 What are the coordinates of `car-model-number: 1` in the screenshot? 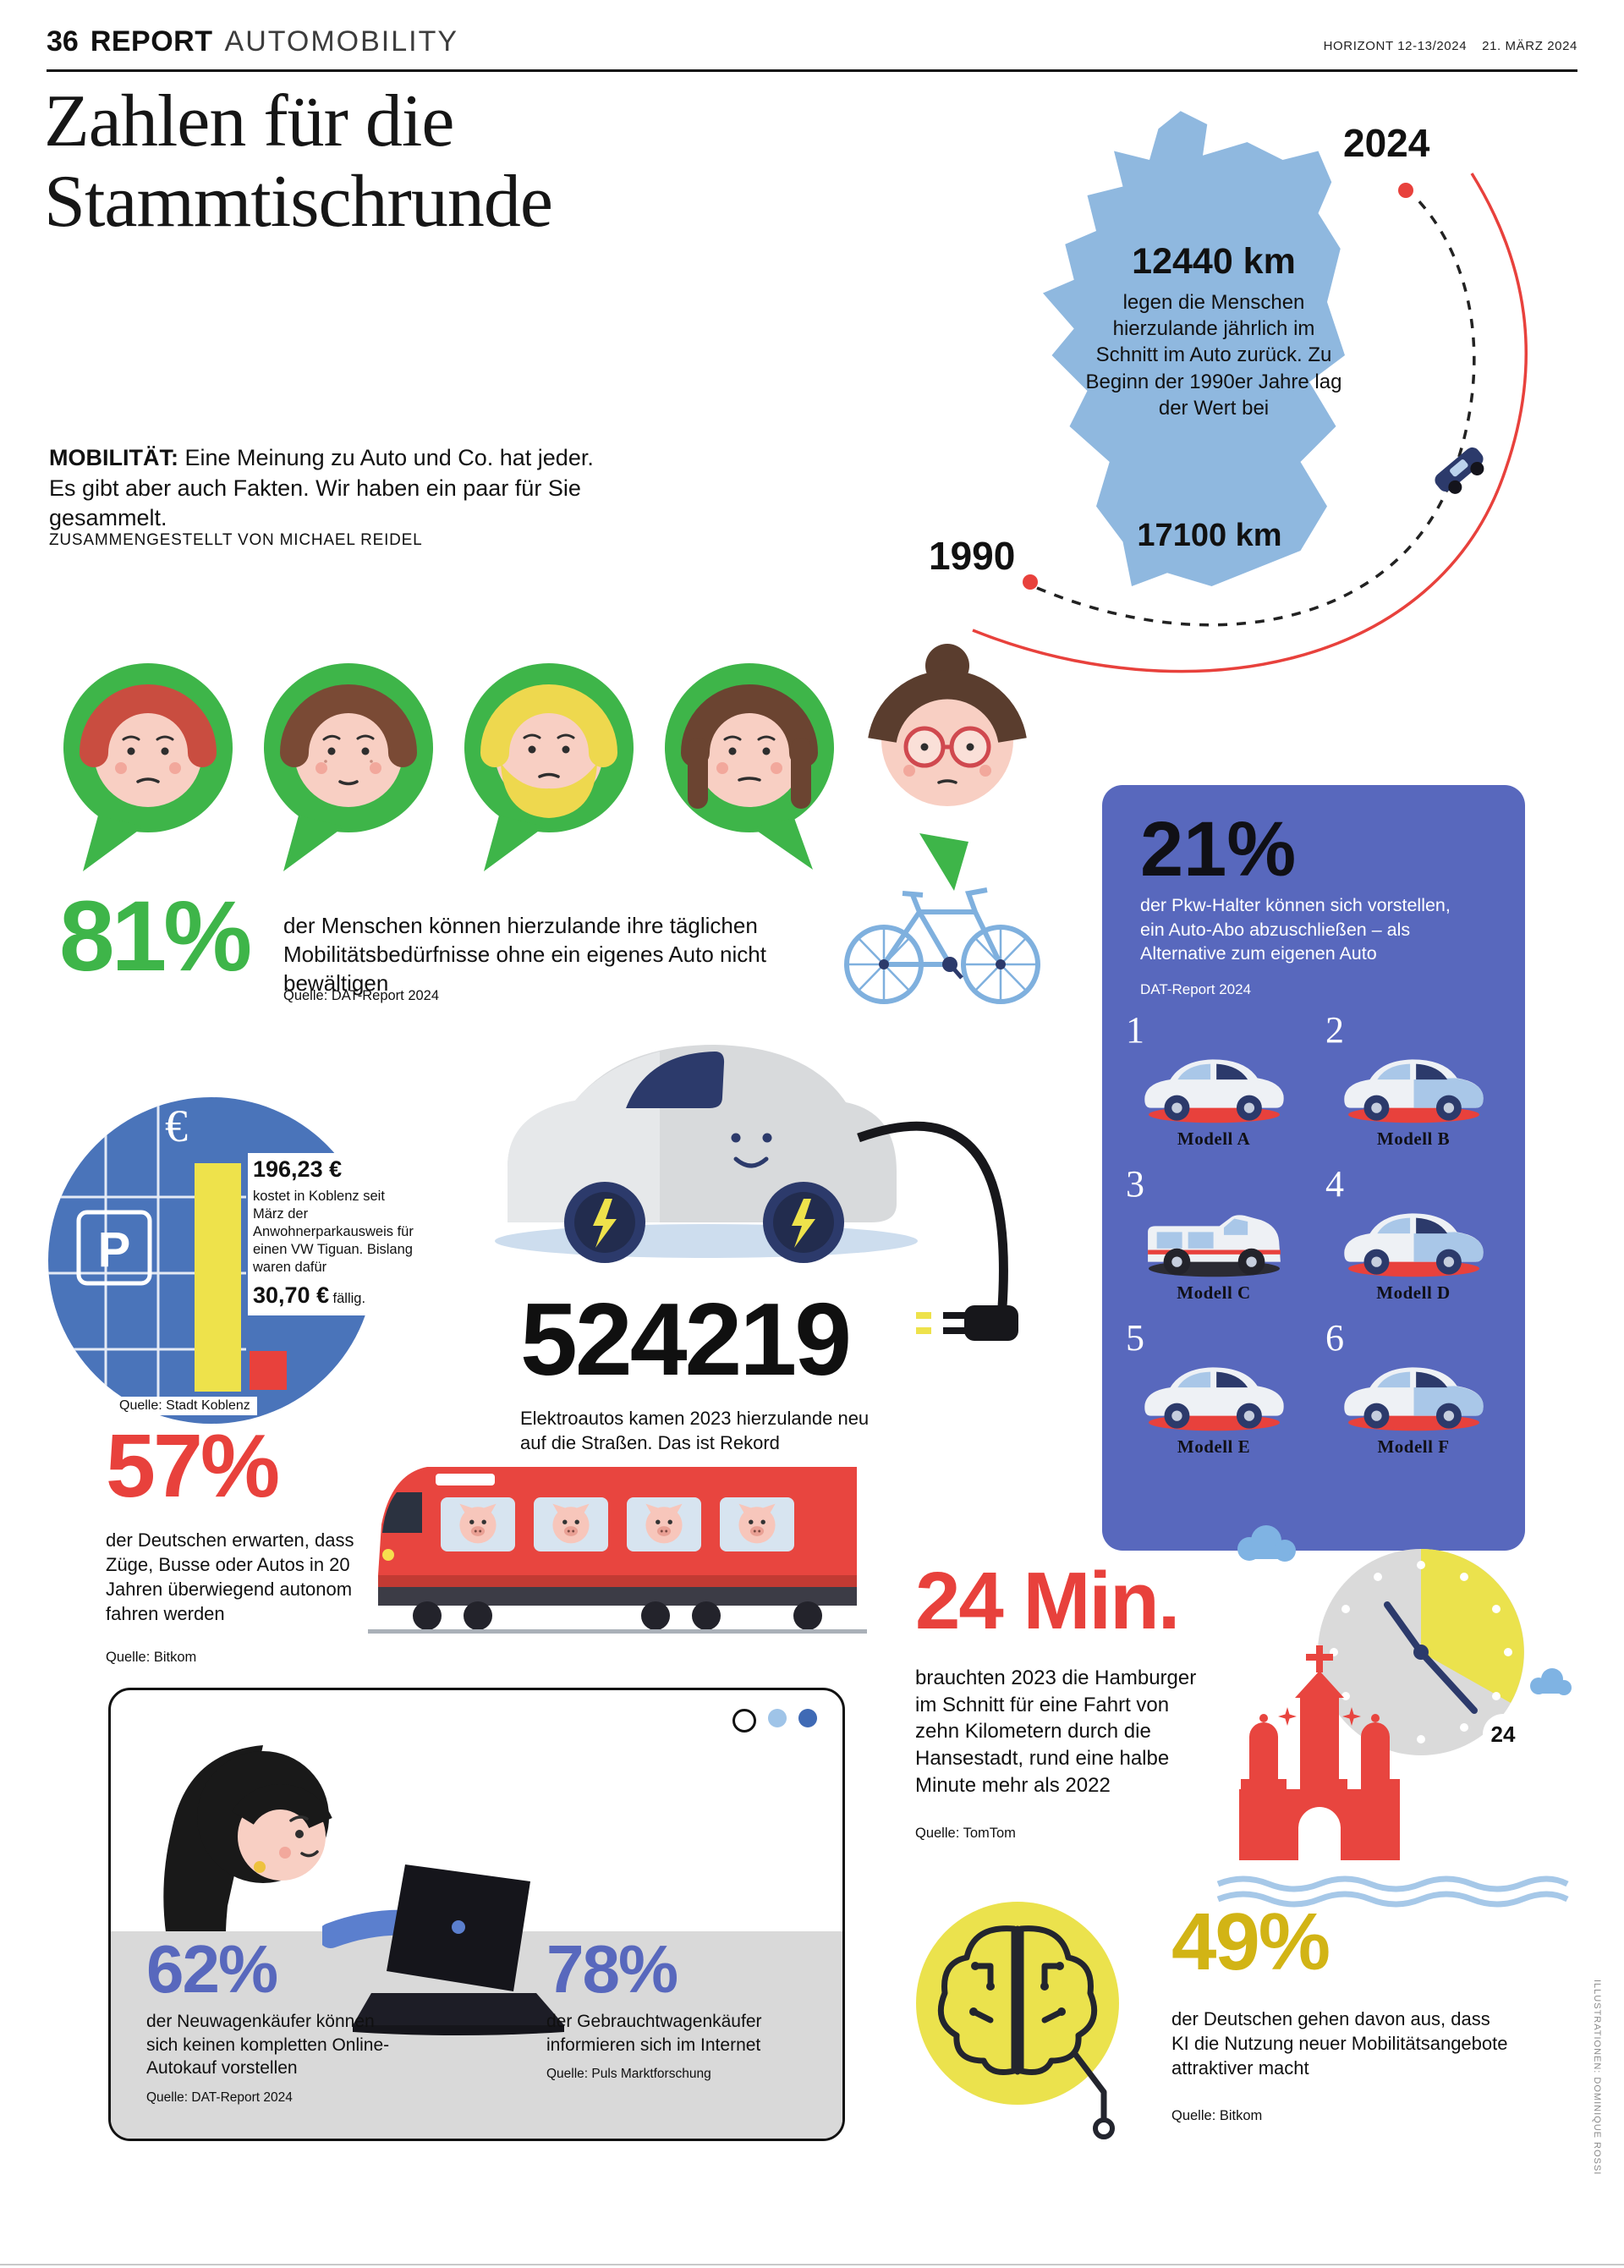 It's located at (1135, 1029).